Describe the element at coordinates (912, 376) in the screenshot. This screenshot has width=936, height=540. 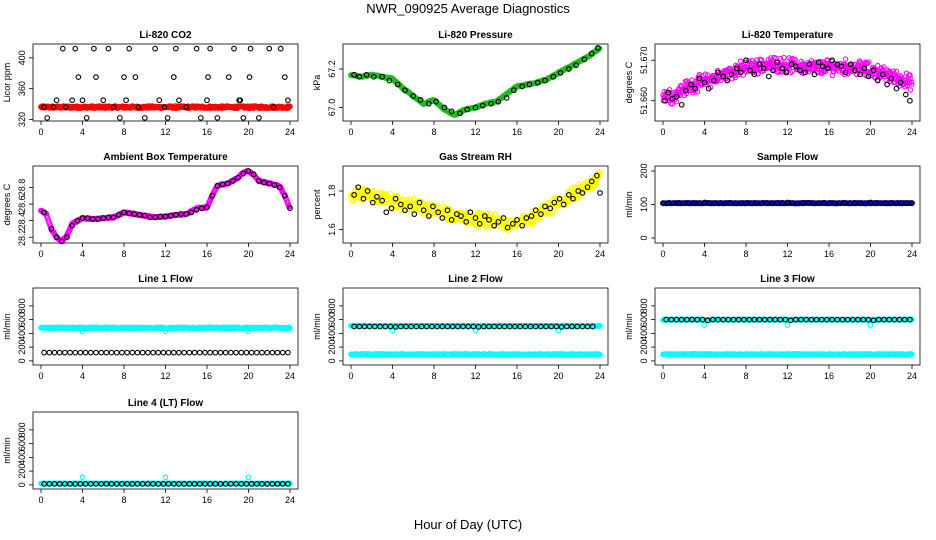
I see `line3-xtick-label: 24` at that location.